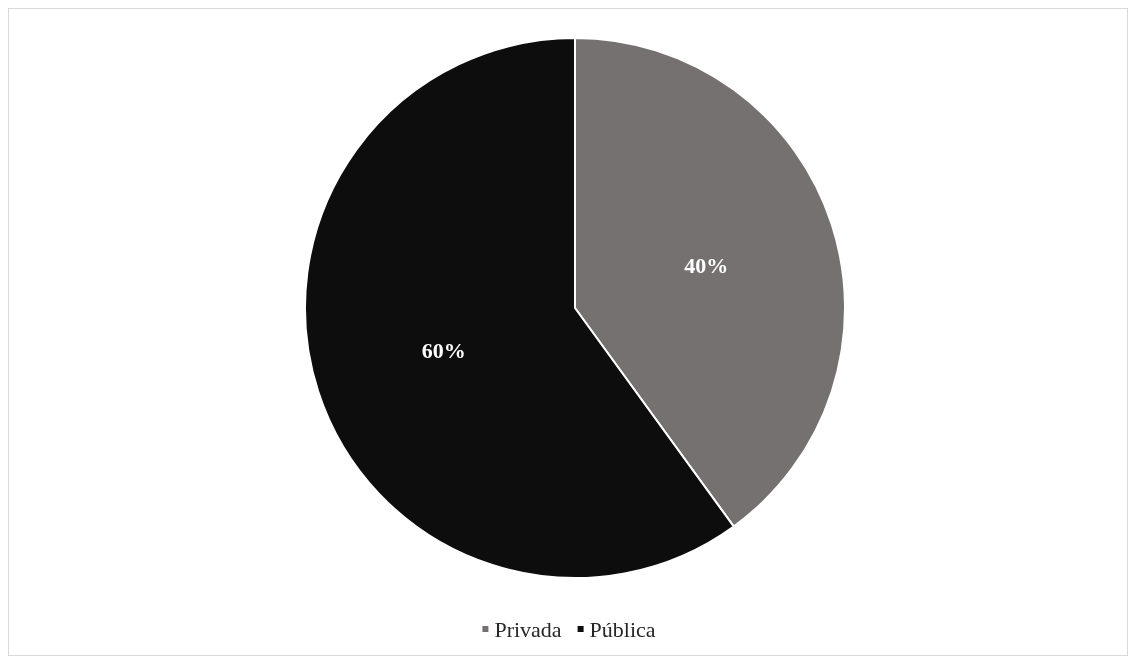  What do you see at coordinates (528, 629) in the screenshot?
I see `legend-label: Privada` at bounding box center [528, 629].